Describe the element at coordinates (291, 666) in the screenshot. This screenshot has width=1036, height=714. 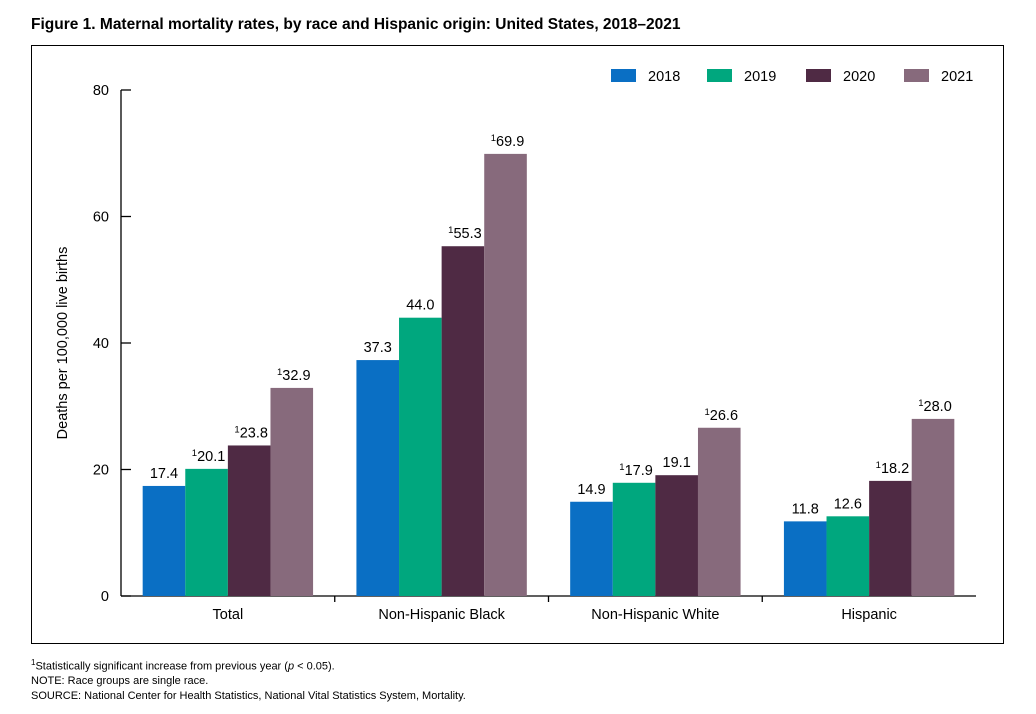
I see `footnote-p: p` at that location.